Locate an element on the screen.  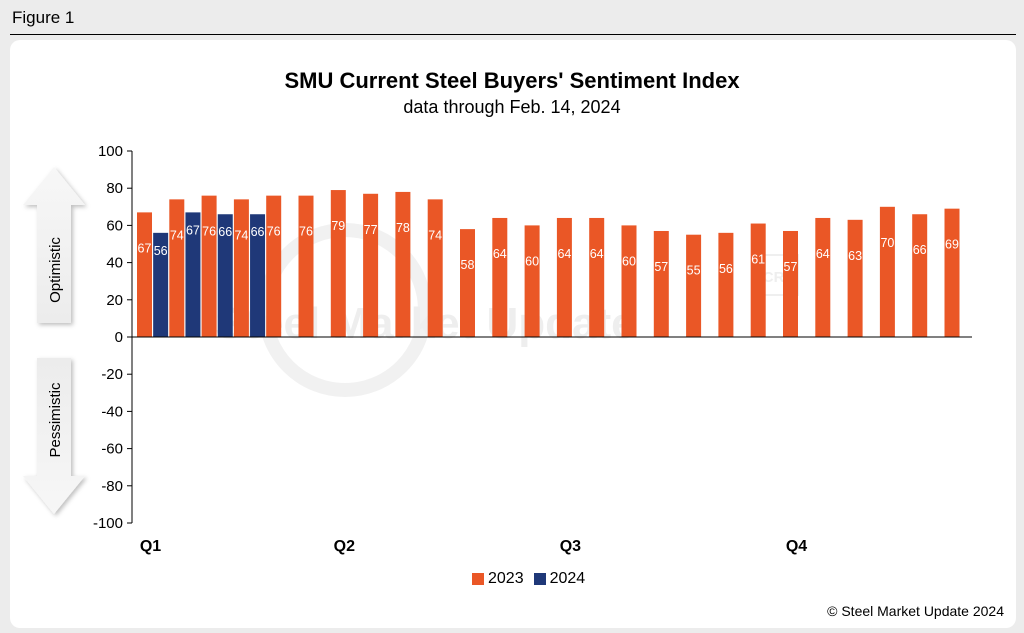
bar-label-2023: 66 is located at coordinates (920, 250).